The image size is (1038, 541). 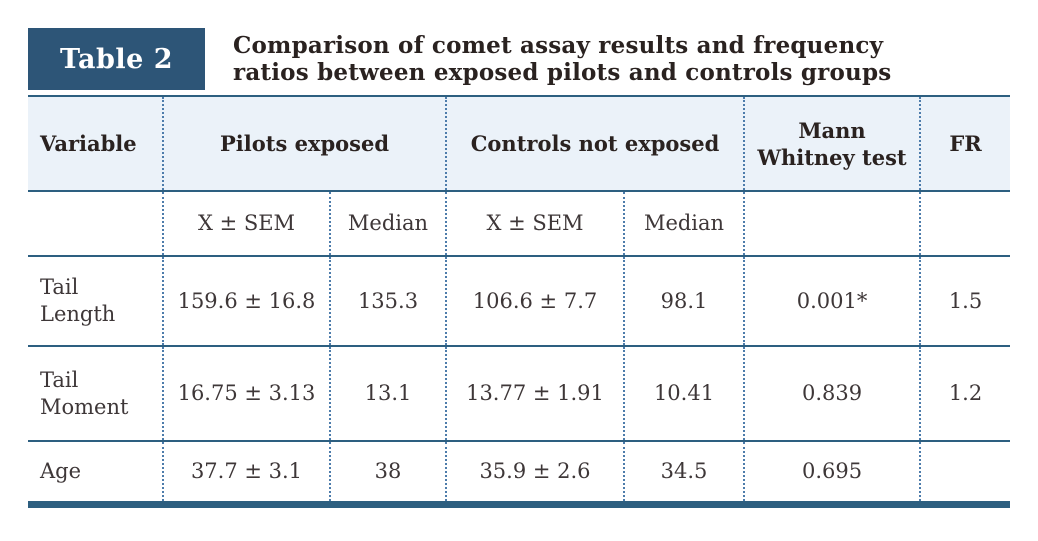 What do you see at coordinates (304, 144) in the screenshot?
I see `header-cell-pilots-exposed: Pilots exposed` at bounding box center [304, 144].